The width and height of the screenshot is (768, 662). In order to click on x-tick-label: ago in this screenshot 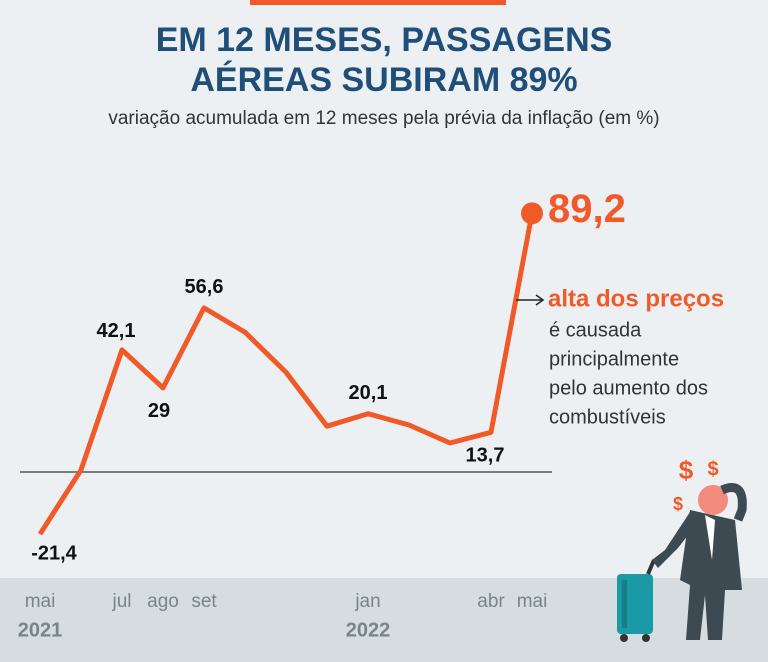, I will do `click(163, 601)`.